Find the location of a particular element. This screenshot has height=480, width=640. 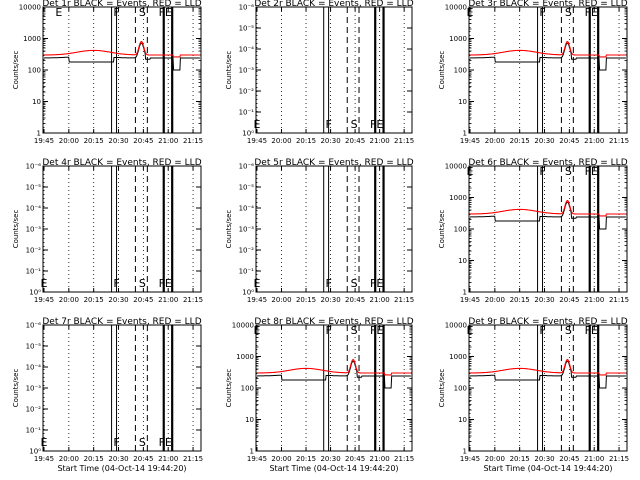

chart-title: Det 1r BLACK = Events, RED = LLD is located at coordinates (121, 4).